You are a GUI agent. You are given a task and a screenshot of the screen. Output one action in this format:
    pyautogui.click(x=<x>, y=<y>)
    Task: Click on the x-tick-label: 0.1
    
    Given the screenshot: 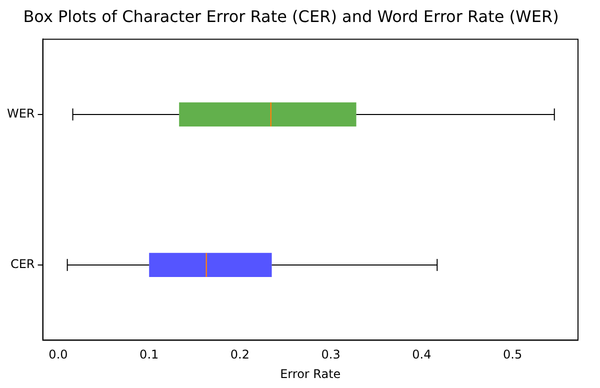 What is the action you would take?
    pyautogui.click(x=149, y=355)
    